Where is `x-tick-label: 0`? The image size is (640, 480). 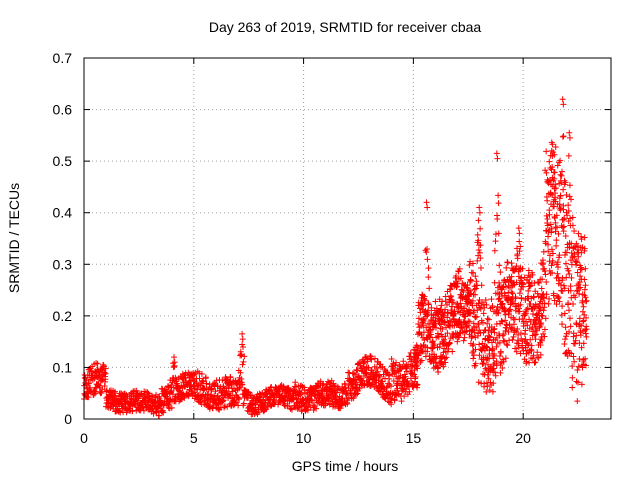 x-tick-label: 0 is located at coordinates (84, 438).